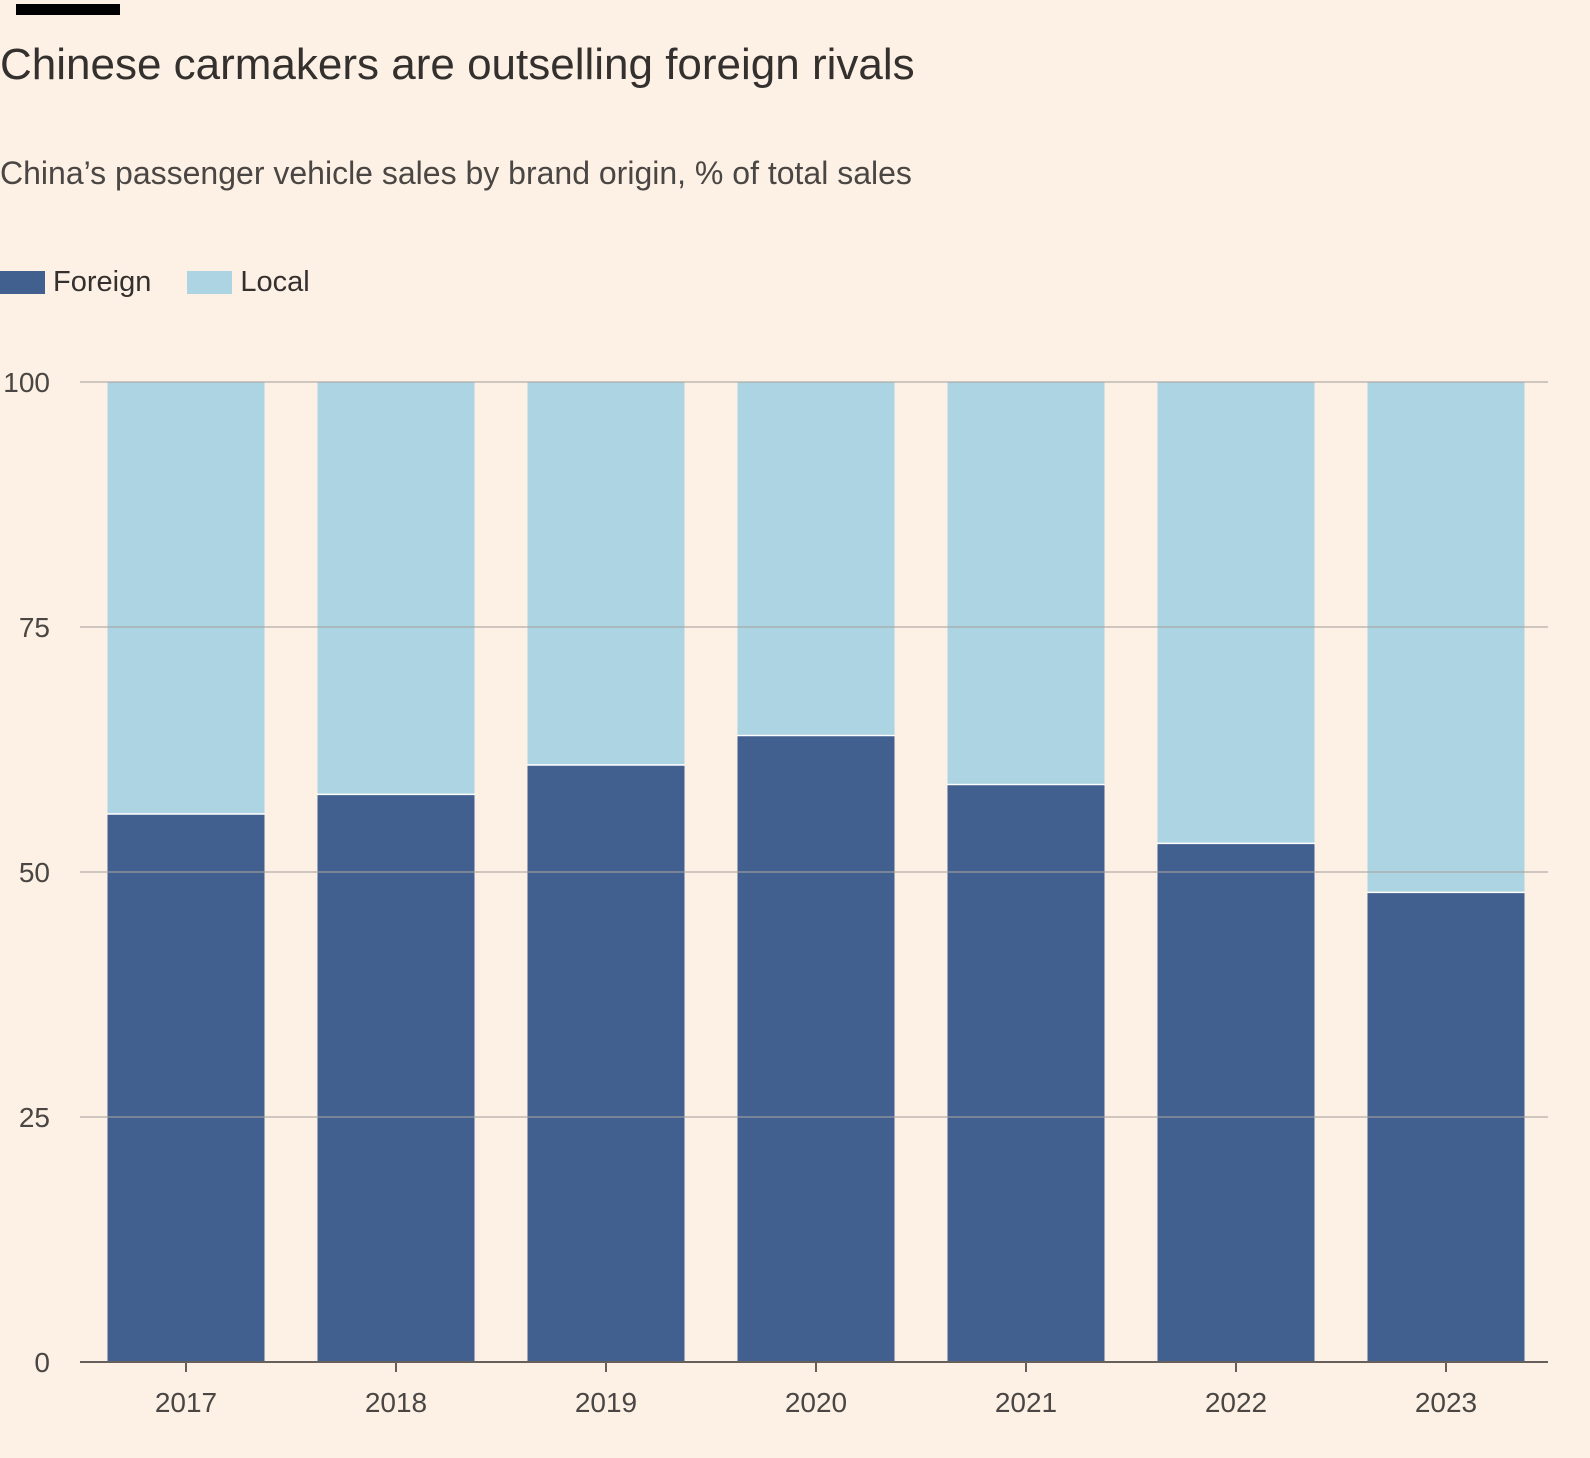 This screenshot has width=1590, height=1458. What do you see at coordinates (816, 1402) in the screenshot?
I see `x-tick-label-2020: 2020` at bounding box center [816, 1402].